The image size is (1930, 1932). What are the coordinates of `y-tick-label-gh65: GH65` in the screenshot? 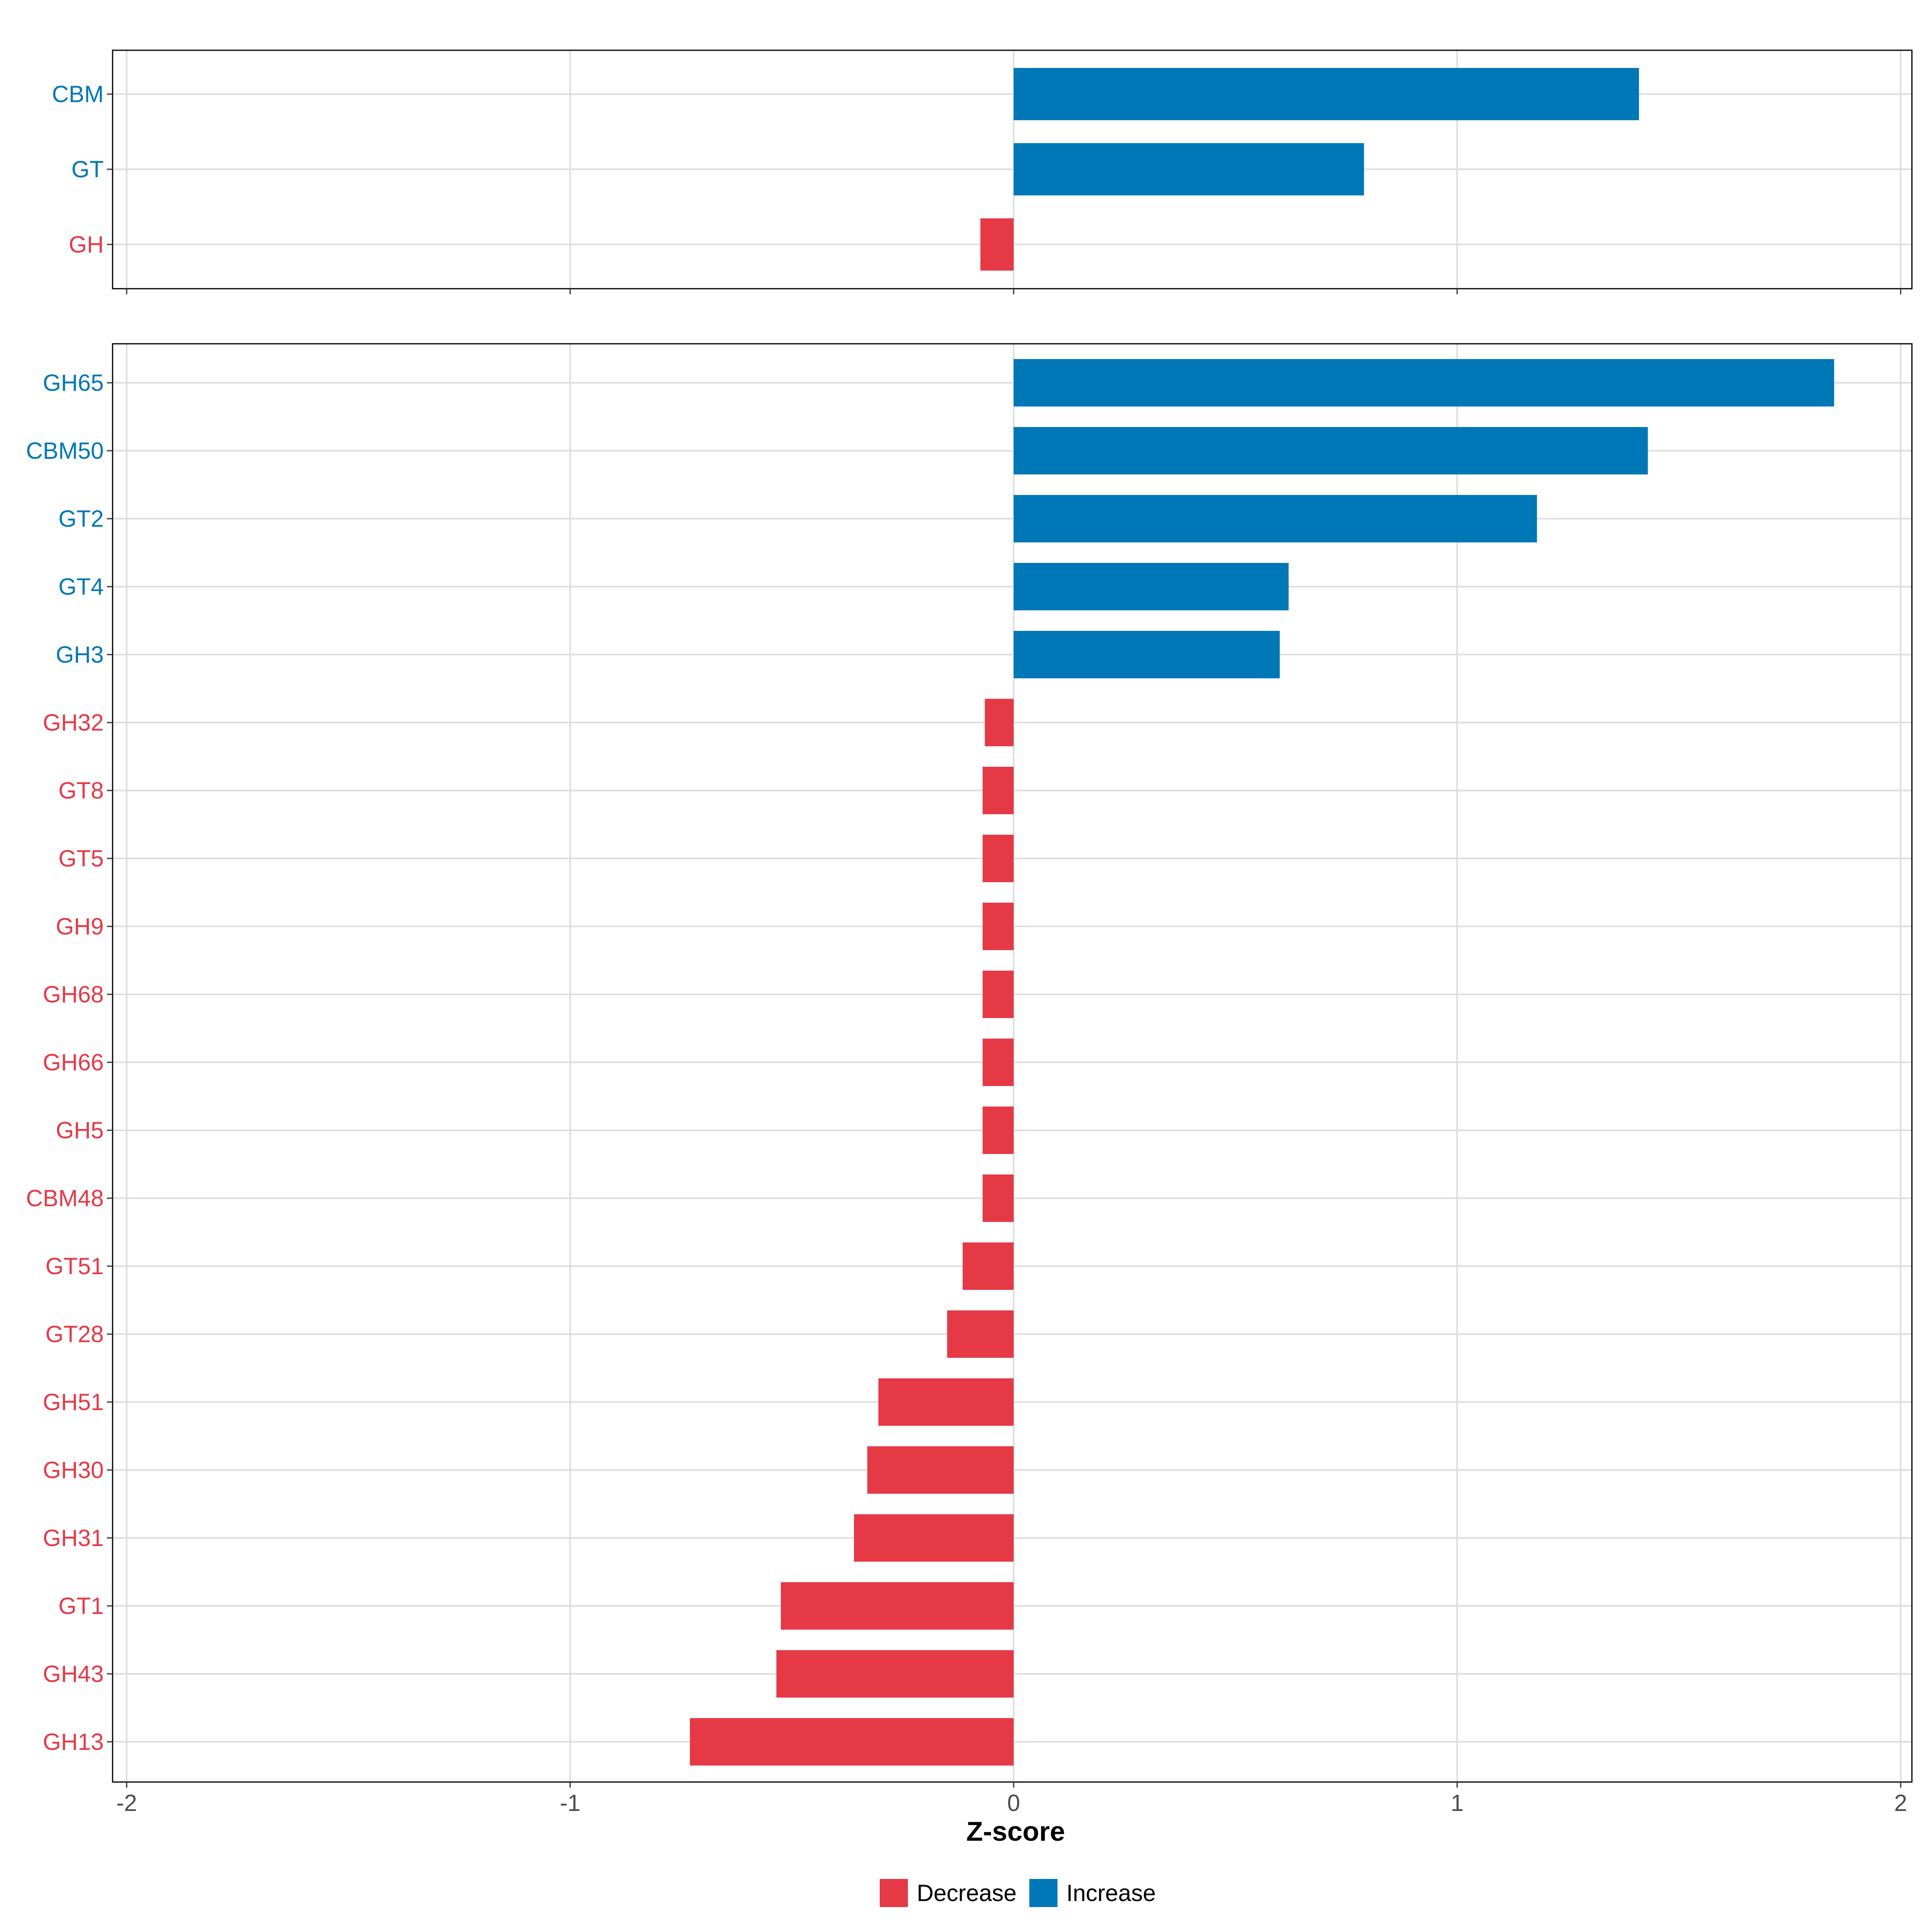 It's located at (73, 383).